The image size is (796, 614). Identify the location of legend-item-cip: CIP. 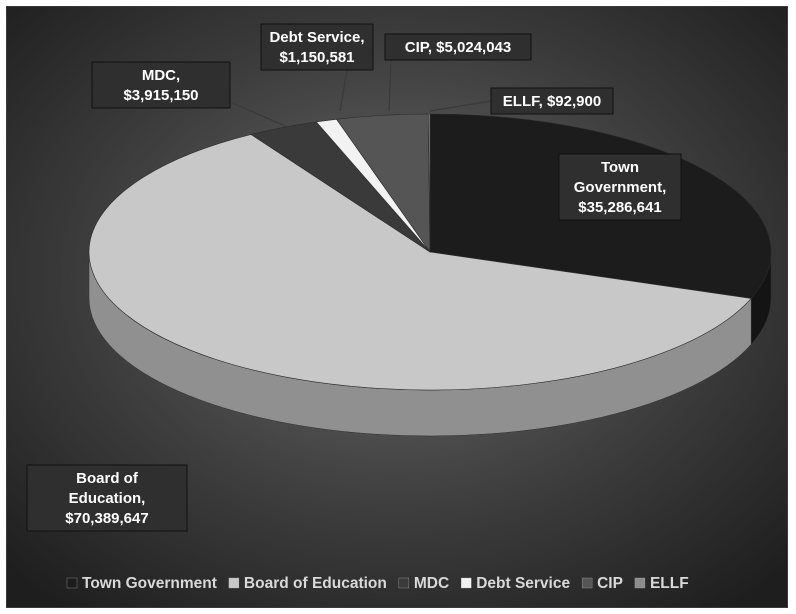
(602, 583).